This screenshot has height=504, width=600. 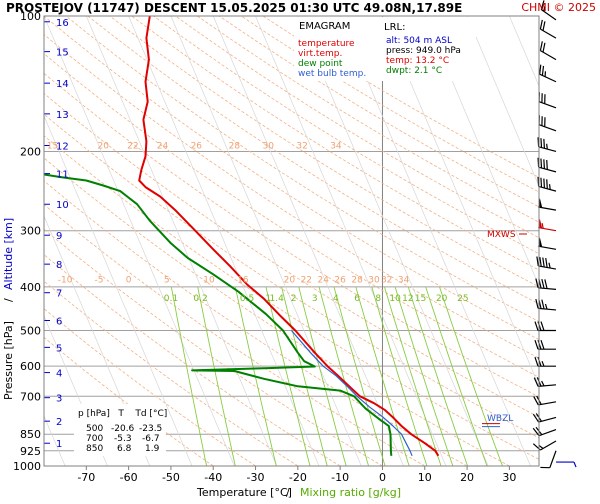 I want to click on dry-adiabat-label: -5, so click(x=99, y=280).